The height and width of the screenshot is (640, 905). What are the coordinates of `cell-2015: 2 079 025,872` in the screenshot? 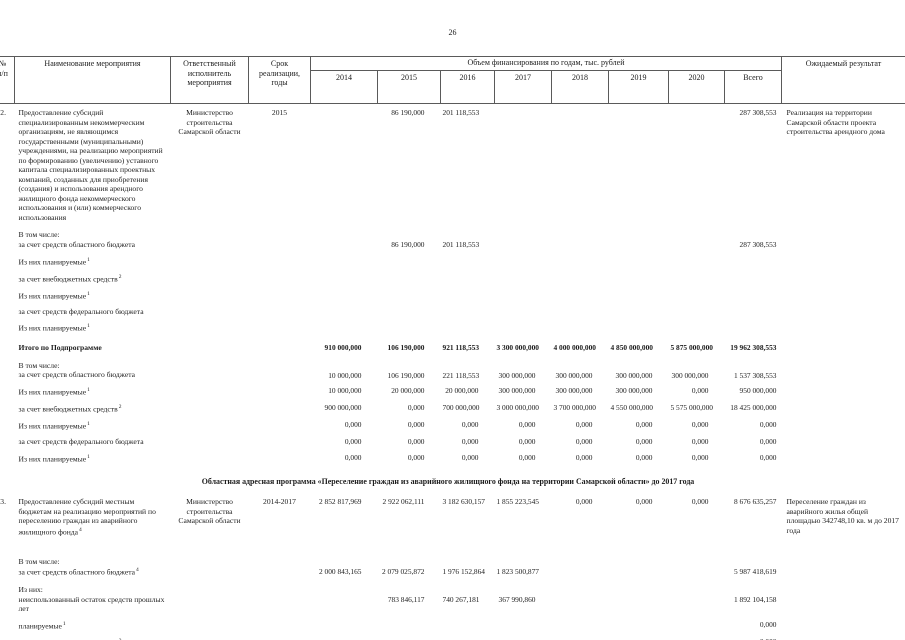 It's located at (403, 571).